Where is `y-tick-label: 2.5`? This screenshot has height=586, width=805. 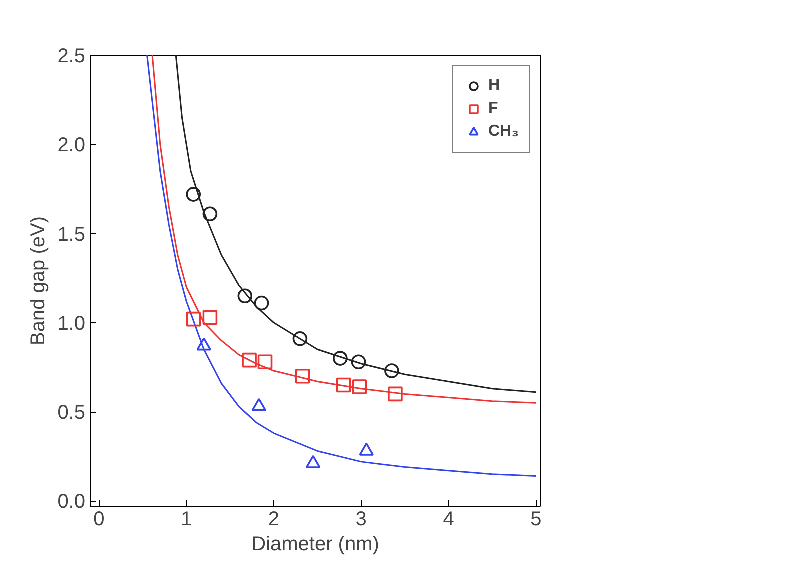 y-tick-label: 2.5 is located at coordinates (72, 57).